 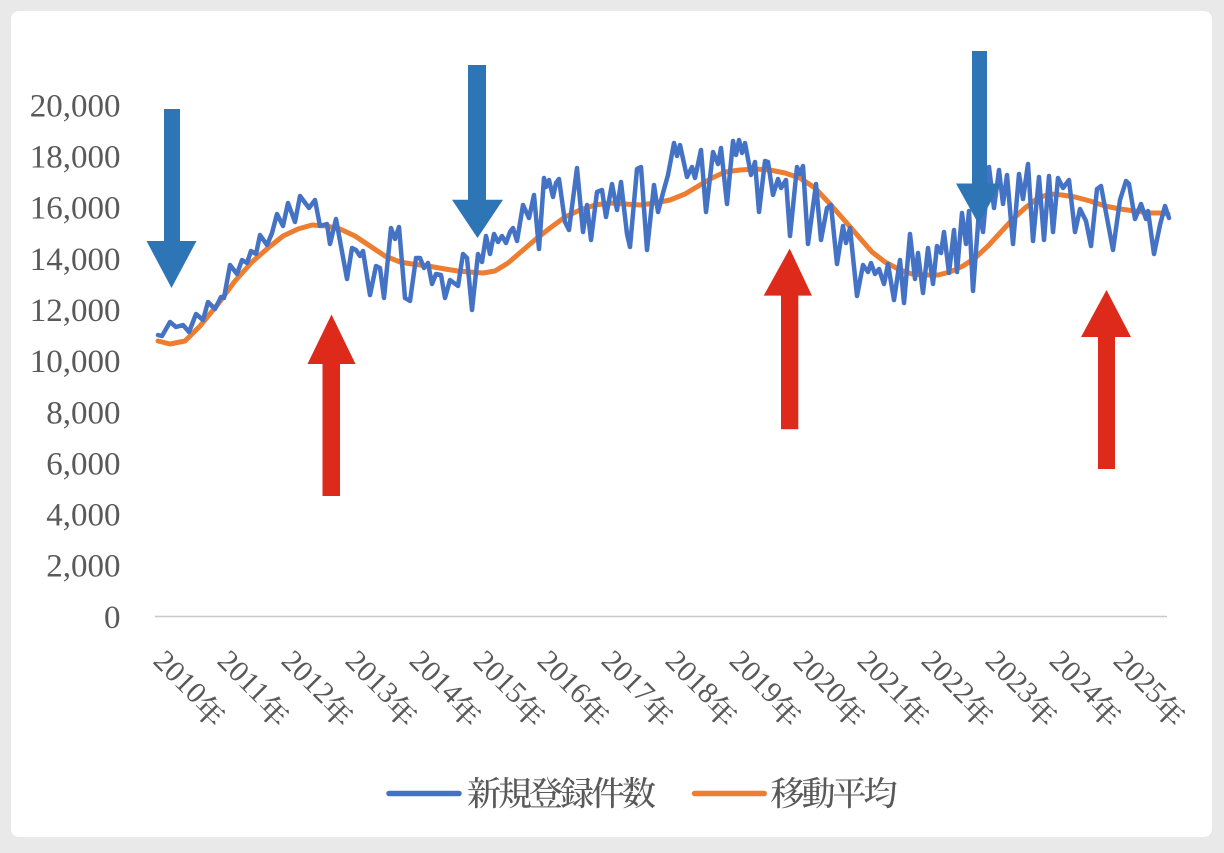 What do you see at coordinates (75, 260) in the screenshot?
I see `svg-text: 14,000` at bounding box center [75, 260].